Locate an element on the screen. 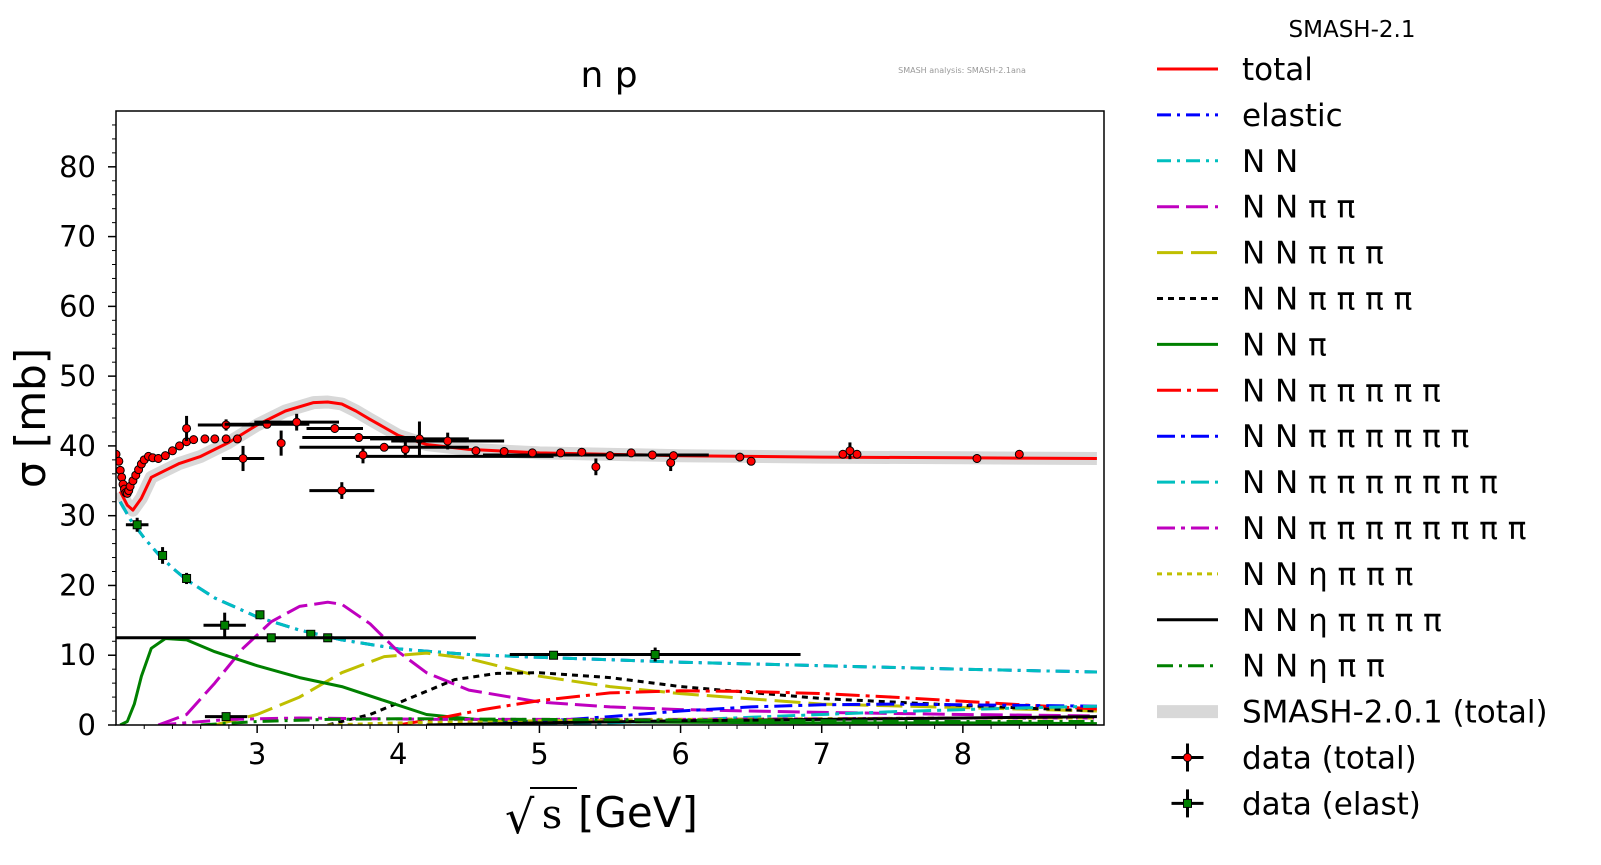 The width and height of the screenshot is (1601, 865). legend-label-total: total is located at coordinates (1277, 70).